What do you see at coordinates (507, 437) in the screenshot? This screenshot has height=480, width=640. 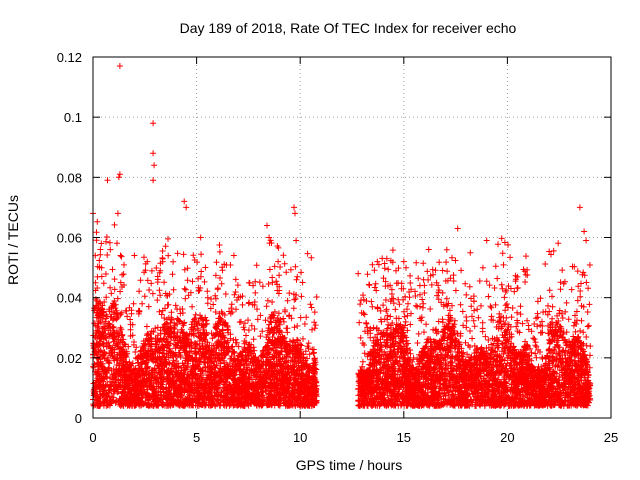 I see `x-tick-label: 20` at bounding box center [507, 437].